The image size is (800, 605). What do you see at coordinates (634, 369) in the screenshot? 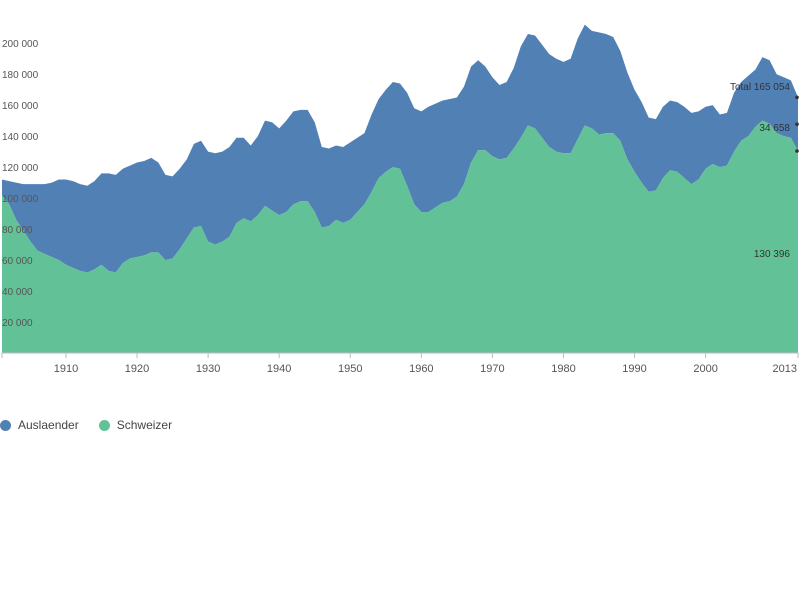
I see `x-tick-label: 1990` at bounding box center [634, 369].